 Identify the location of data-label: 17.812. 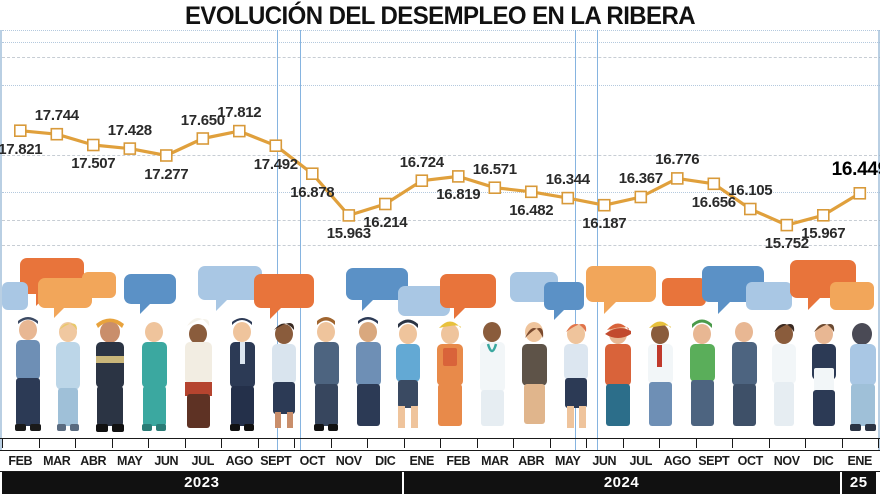
(239, 113).